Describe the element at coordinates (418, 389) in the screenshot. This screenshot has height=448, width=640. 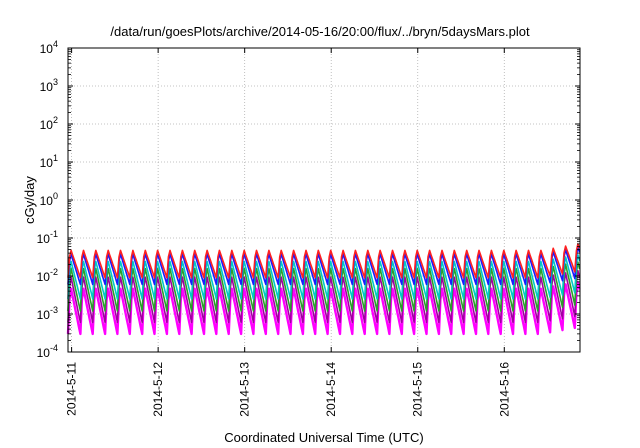
I see `x-tick-label: 2014-5-15` at that location.